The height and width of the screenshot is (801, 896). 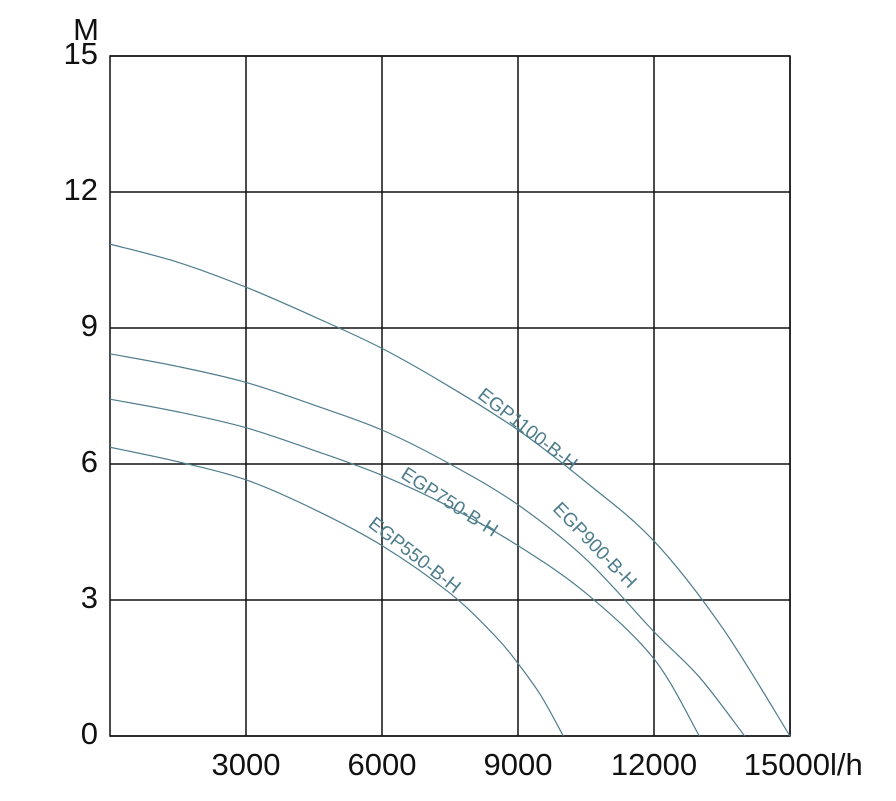 I want to click on x-tick-label: 6000, so click(x=382, y=764).